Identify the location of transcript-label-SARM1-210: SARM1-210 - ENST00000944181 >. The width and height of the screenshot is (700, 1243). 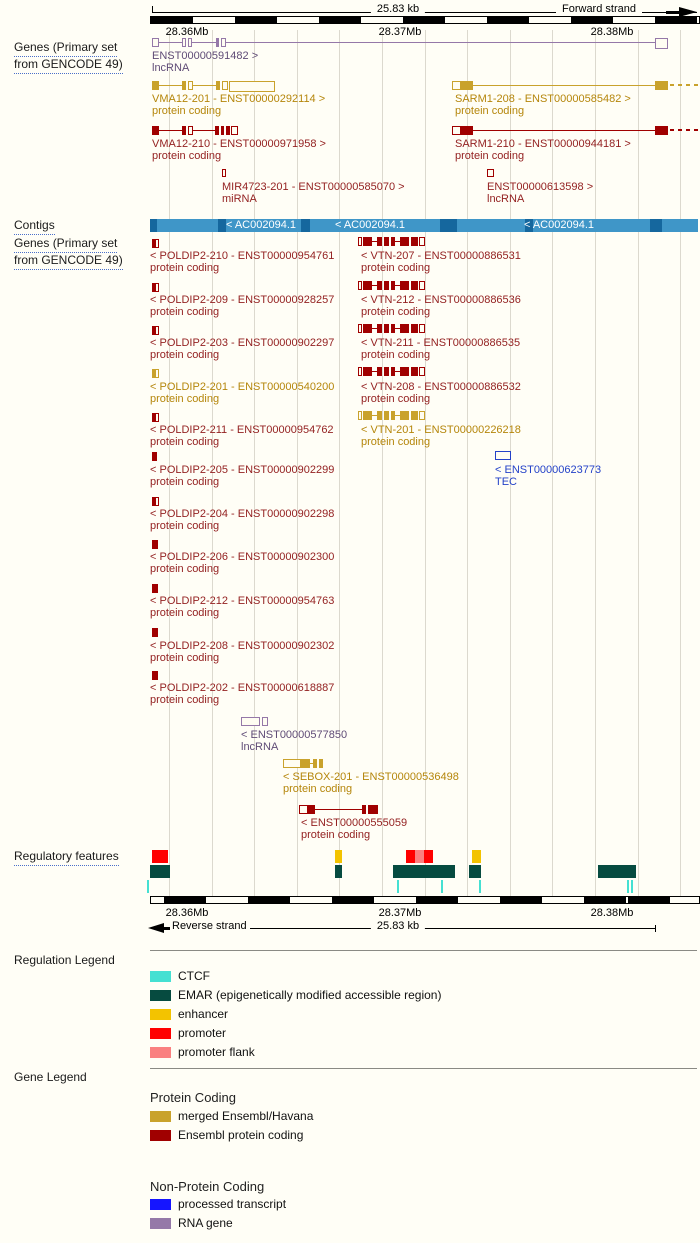
(543, 144).